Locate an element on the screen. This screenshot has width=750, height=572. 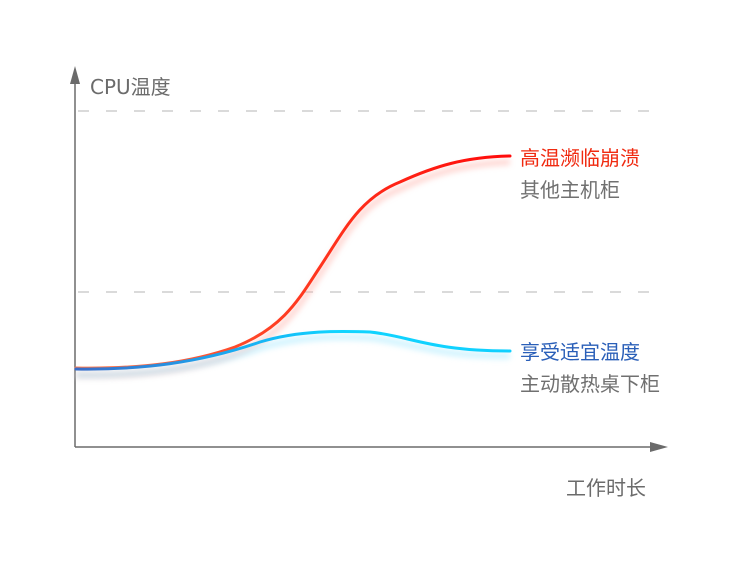
cool-series-line is located at coordinates (293, 350).